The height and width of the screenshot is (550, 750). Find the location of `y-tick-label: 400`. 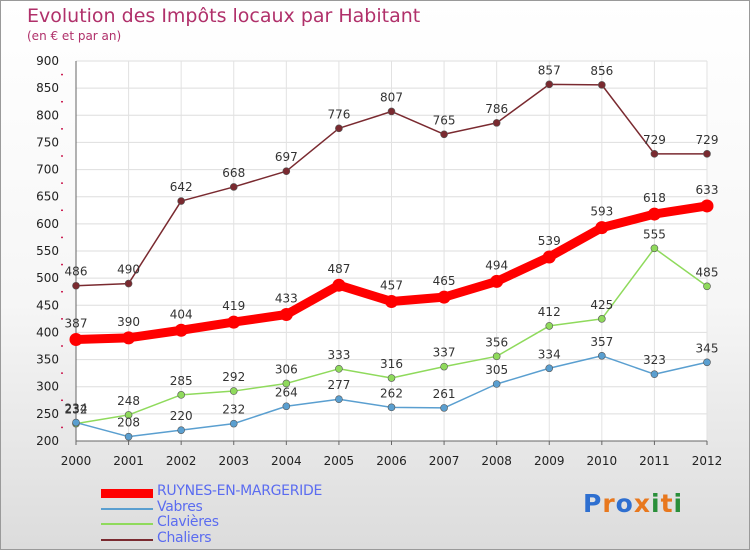

y-tick-label: 400 is located at coordinates (47, 332).